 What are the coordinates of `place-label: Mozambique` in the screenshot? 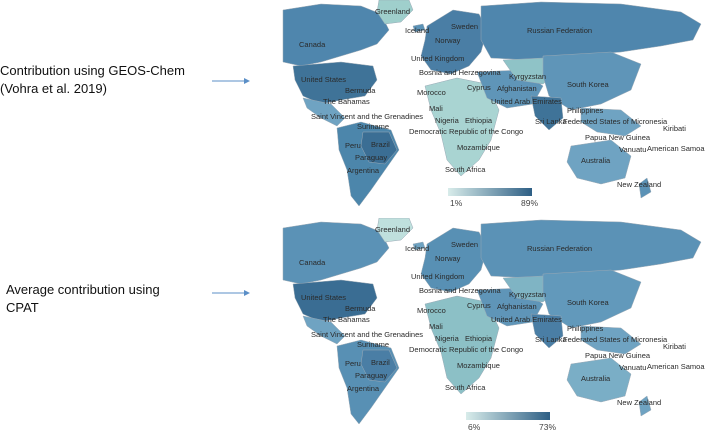 It's located at (478, 147).